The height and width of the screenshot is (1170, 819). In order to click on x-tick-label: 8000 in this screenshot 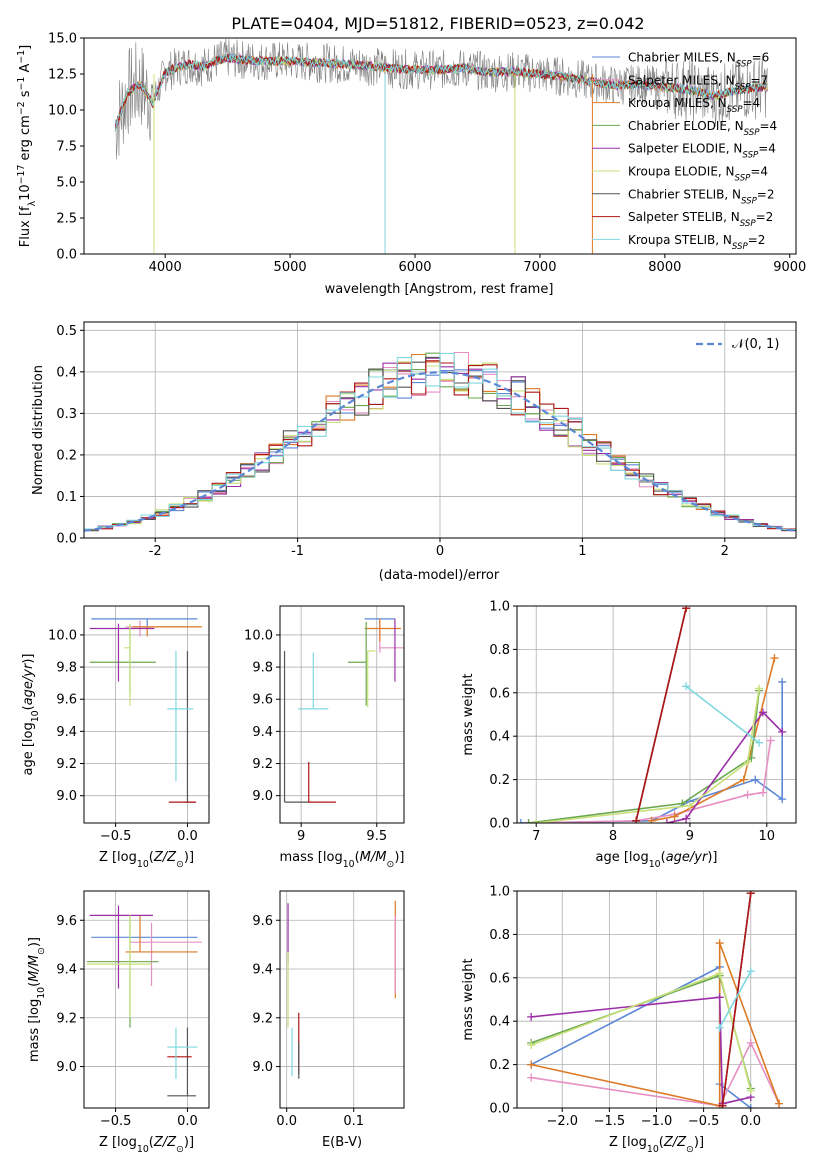, I will do `click(664, 267)`.